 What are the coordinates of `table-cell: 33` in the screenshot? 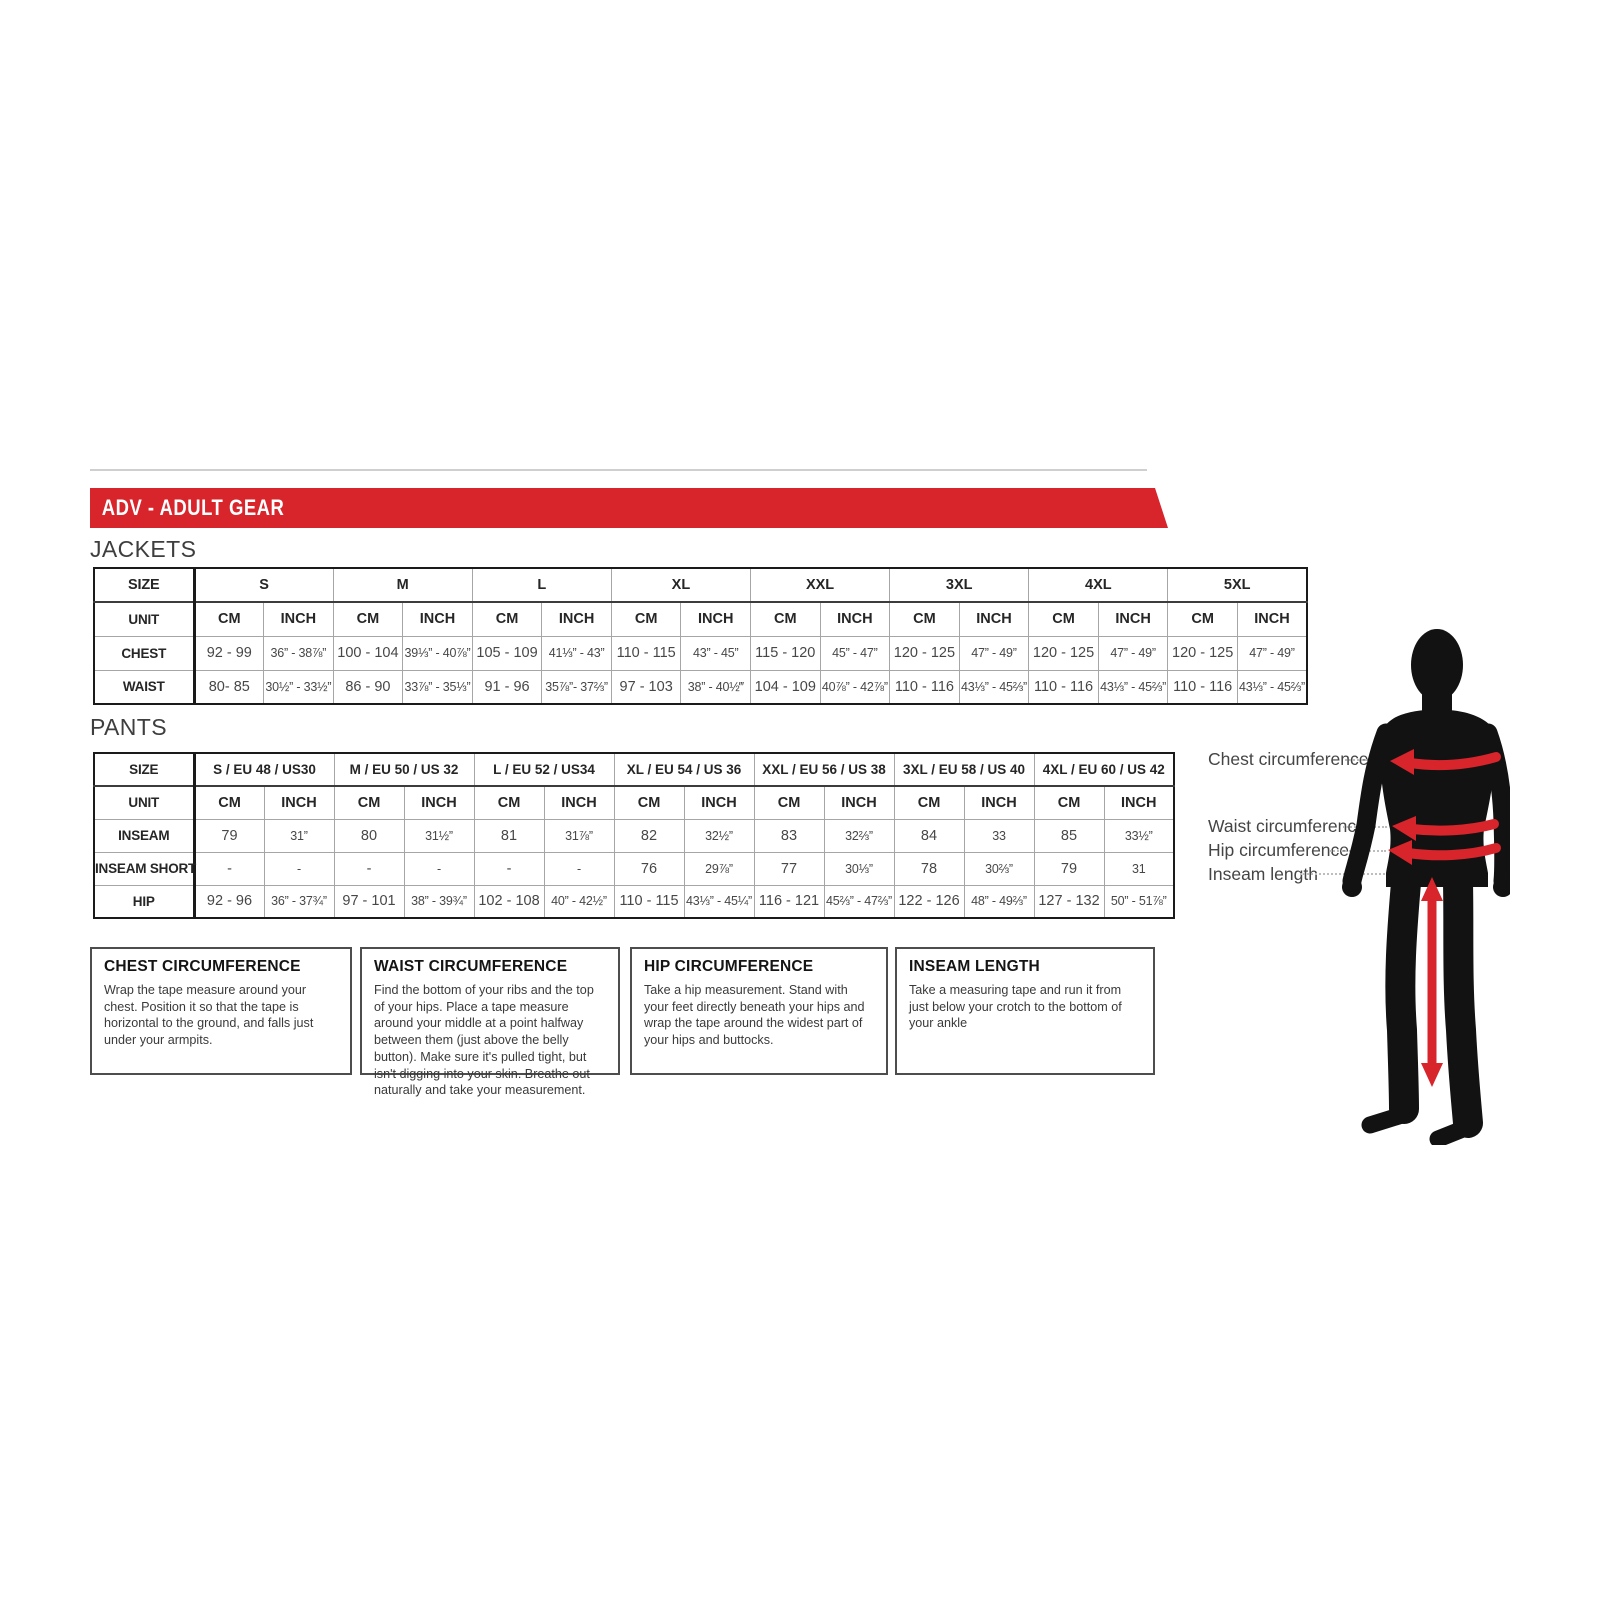 It's located at (999, 835).